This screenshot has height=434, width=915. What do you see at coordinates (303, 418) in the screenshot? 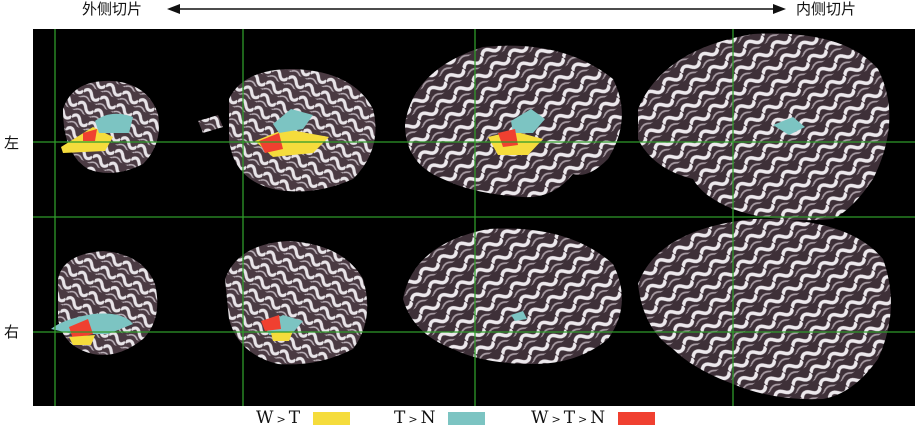
I see `legend-item-w-gt-t: W > T` at bounding box center [303, 418].